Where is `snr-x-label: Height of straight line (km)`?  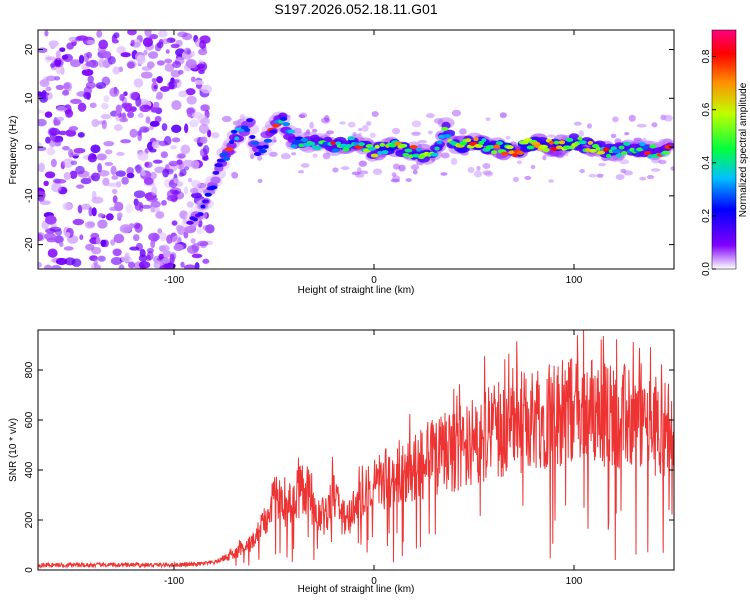
snr-x-label: Height of straight line (km) is located at coordinates (356, 589).